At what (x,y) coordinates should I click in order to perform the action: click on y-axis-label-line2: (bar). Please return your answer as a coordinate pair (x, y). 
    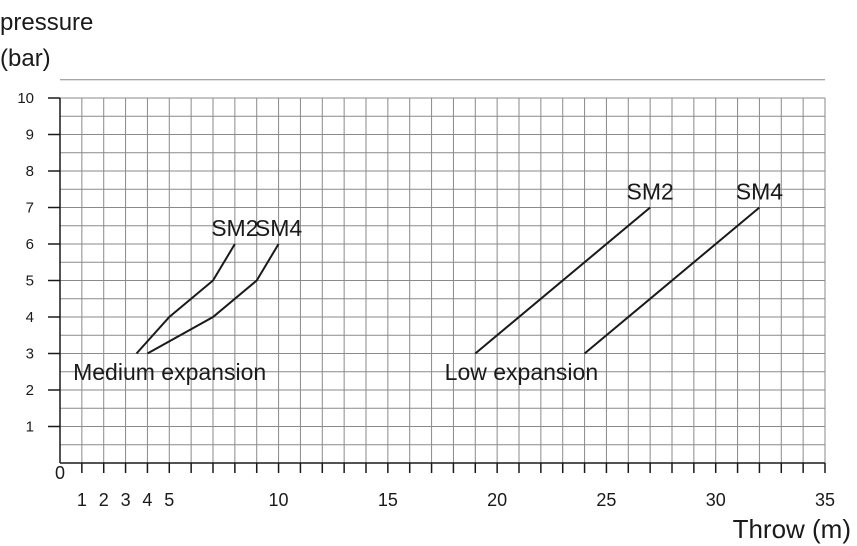
    Looking at the image, I should click on (25, 58).